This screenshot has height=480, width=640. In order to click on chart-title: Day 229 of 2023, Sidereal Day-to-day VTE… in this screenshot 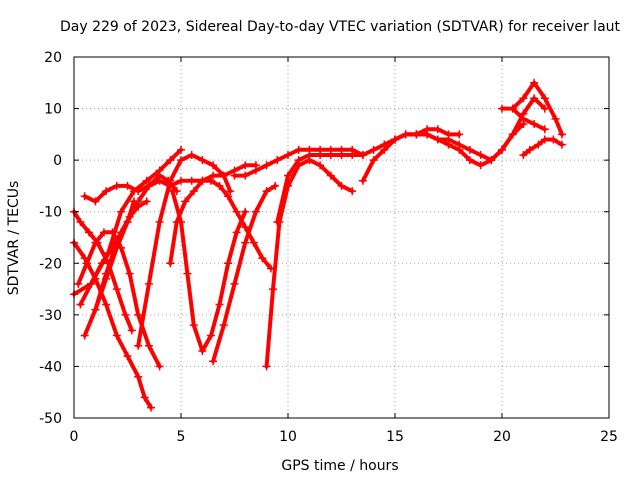, I will do `click(340, 27)`.